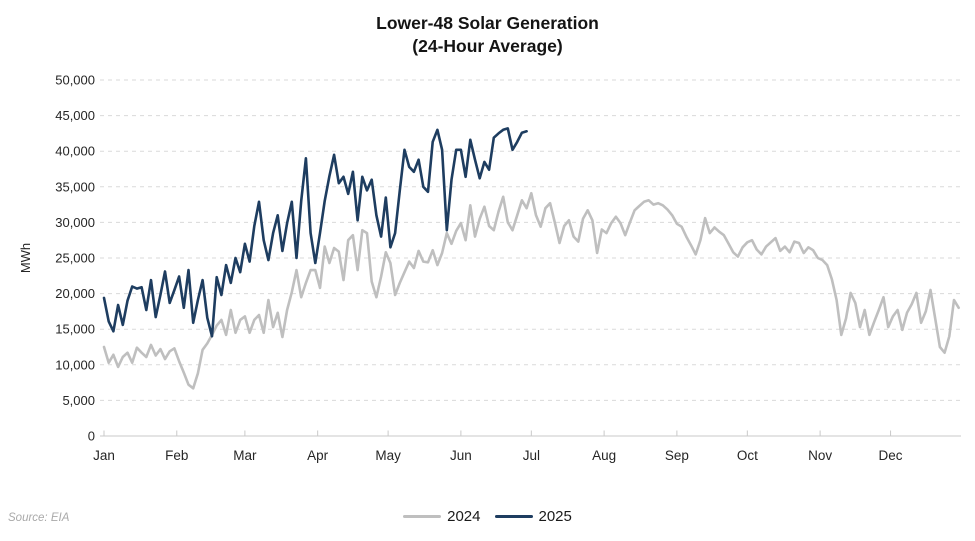 This screenshot has height=541, width=975. What do you see at coordinates (39, 518) in the screenshot?
I see `source-note: Source: EIA` at bounding box center [39, 518].